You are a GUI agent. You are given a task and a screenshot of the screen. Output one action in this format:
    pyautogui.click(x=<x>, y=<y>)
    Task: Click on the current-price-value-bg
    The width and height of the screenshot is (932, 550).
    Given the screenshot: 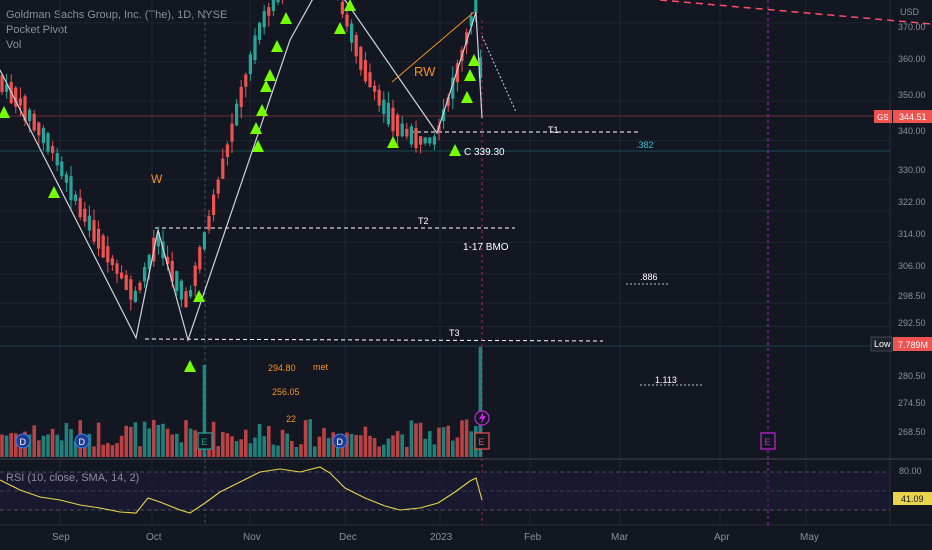 What is the action you would take?
    pyautogui.click(x=912, y=116)
    